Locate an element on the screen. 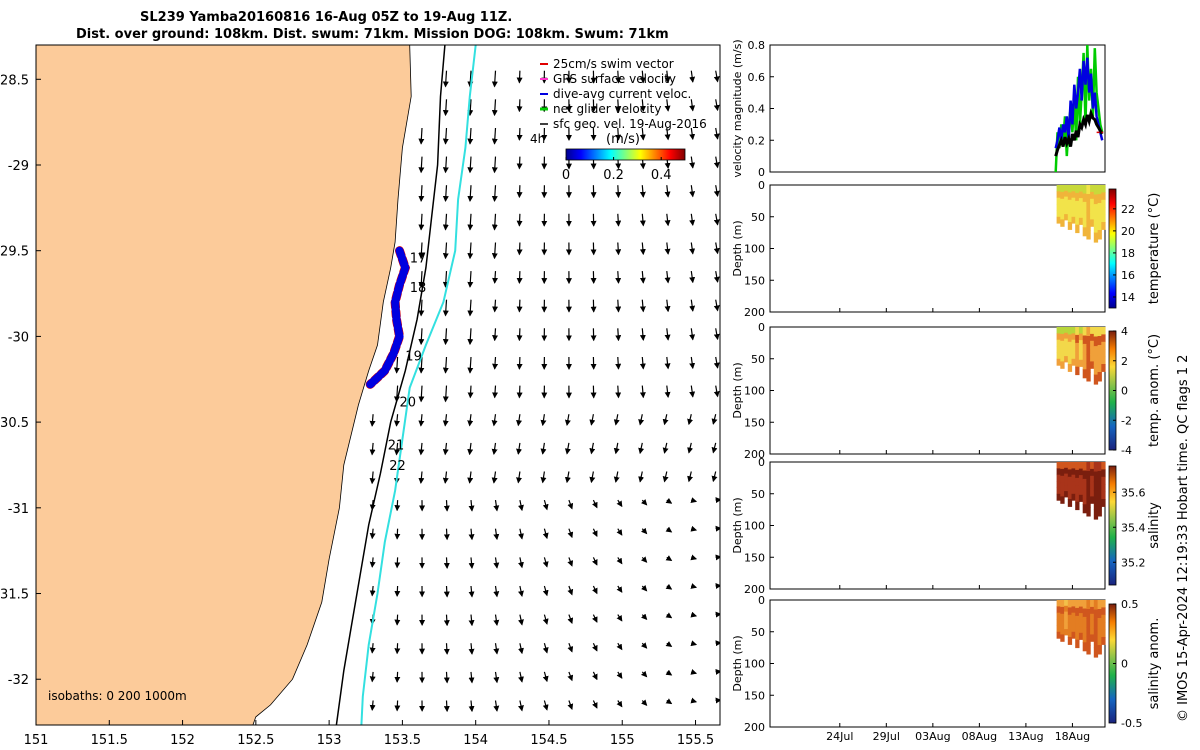 The image size is (1200, 750). x-tick-label: 152 is located at coordinates (182, 740).